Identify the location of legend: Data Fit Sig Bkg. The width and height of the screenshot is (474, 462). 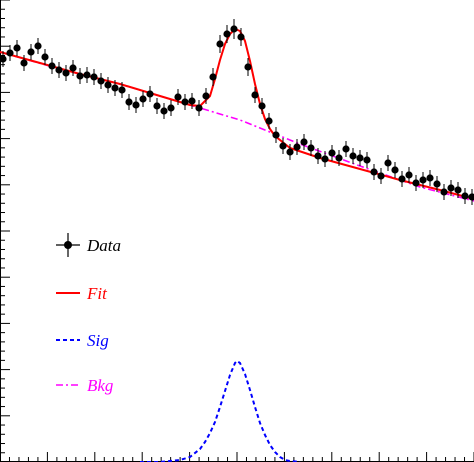
(88, 314).